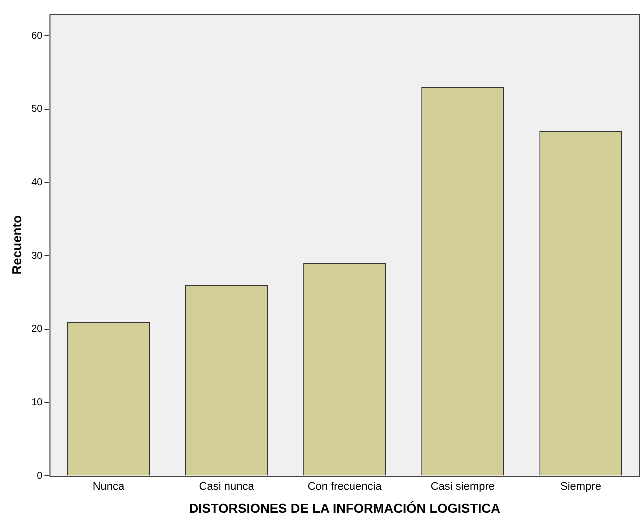  Describe the element at coordinates (227, 486) in the screenshot. I see `x-tick-label: Casi nunca` at that location.